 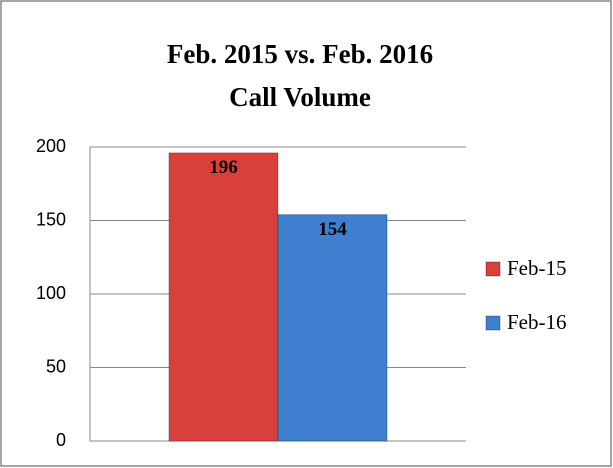 I want to click on y-tick-label: 100, so click(x=51, y=293).